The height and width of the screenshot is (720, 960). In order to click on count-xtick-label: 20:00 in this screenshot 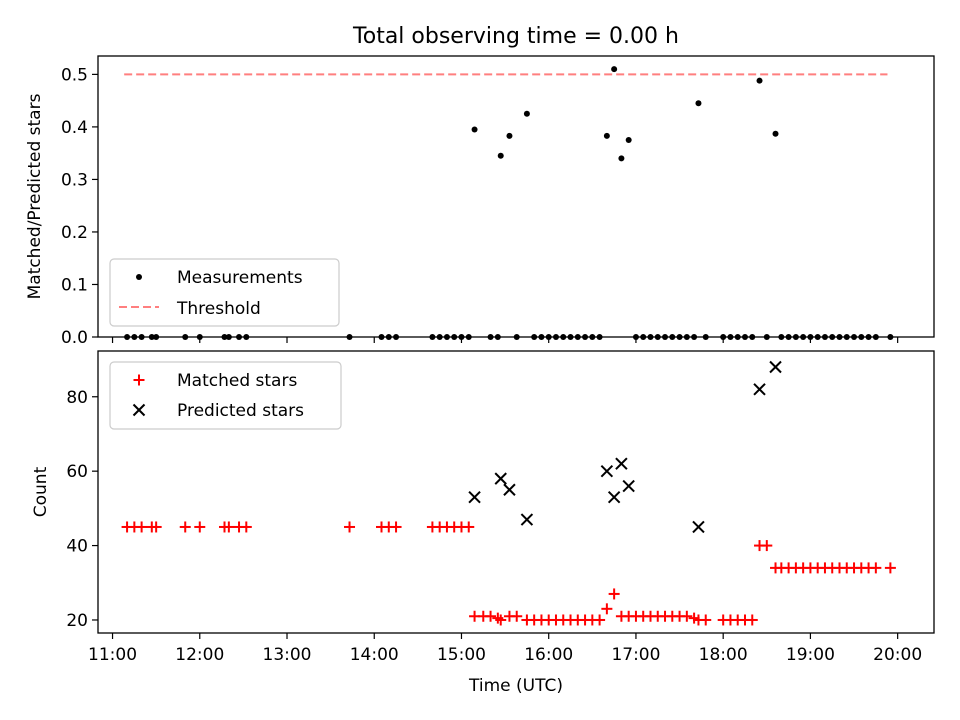, I will do `click(897, 655)`.